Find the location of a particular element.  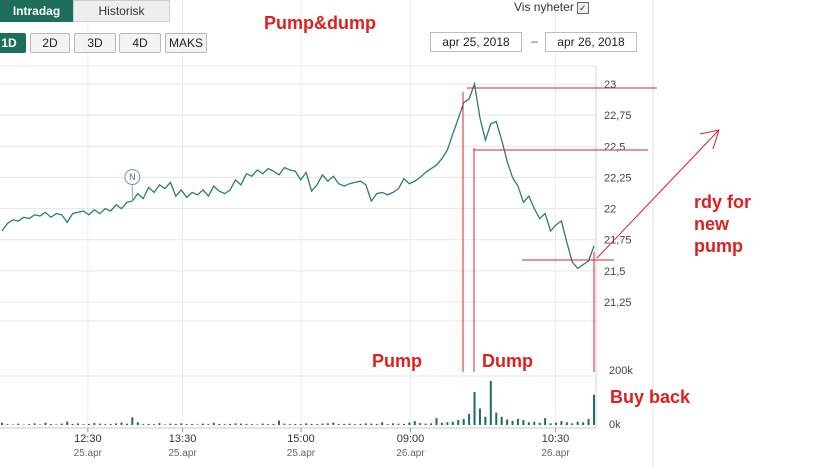

range-button-2d: 2D is located at coordinates (50, 43).